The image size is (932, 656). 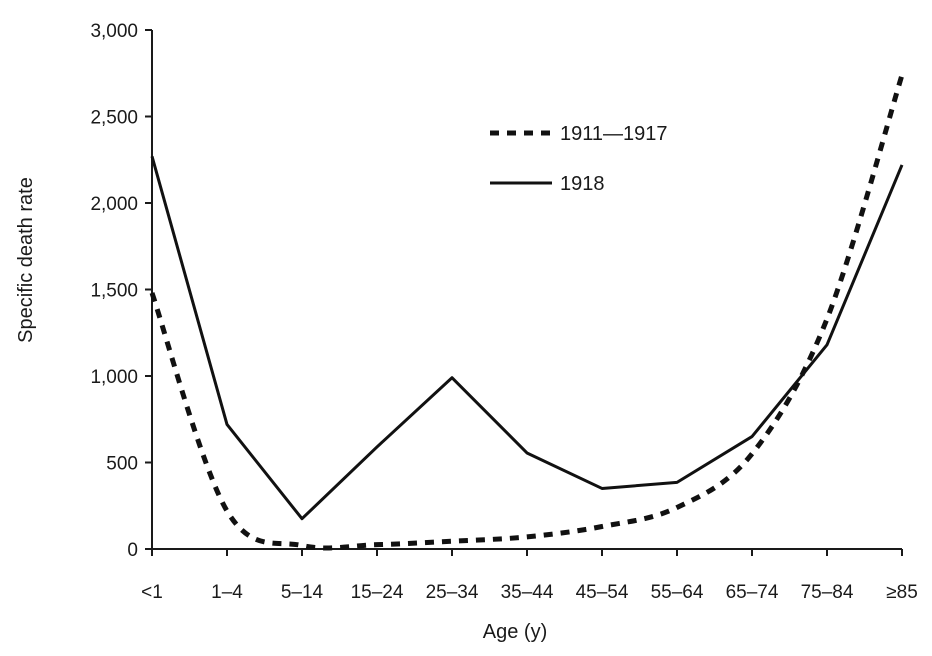 What do you see at coordinates (614, 134) in the screenshot?
I see `legend-label-1911-1917: 1911—1917` at bounding box center [614, 134].